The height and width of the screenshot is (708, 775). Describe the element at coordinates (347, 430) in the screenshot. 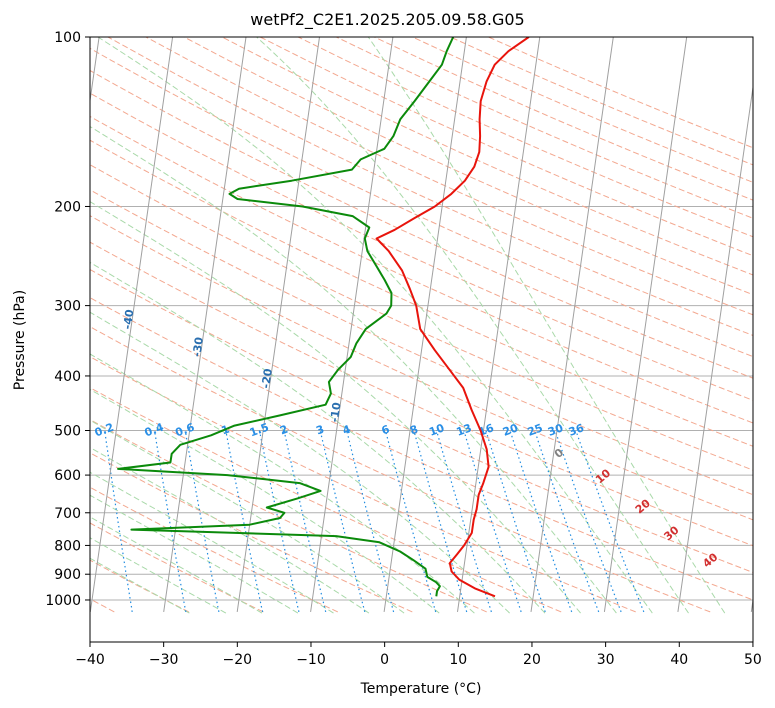

I see `mixing-ratio-label: 4` at that location.